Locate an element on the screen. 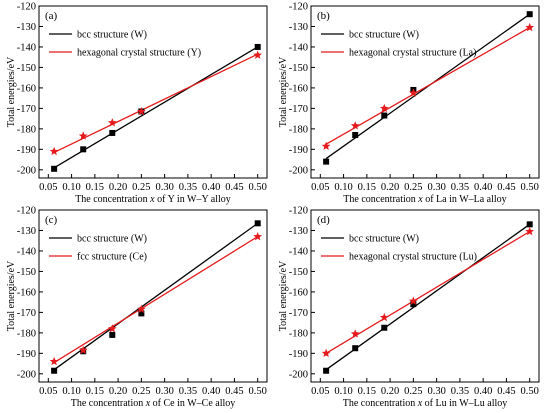 Image resolution: width=550 pixels, height=413 pixels. panel-label: (a) is located at coordinates (51, 16).